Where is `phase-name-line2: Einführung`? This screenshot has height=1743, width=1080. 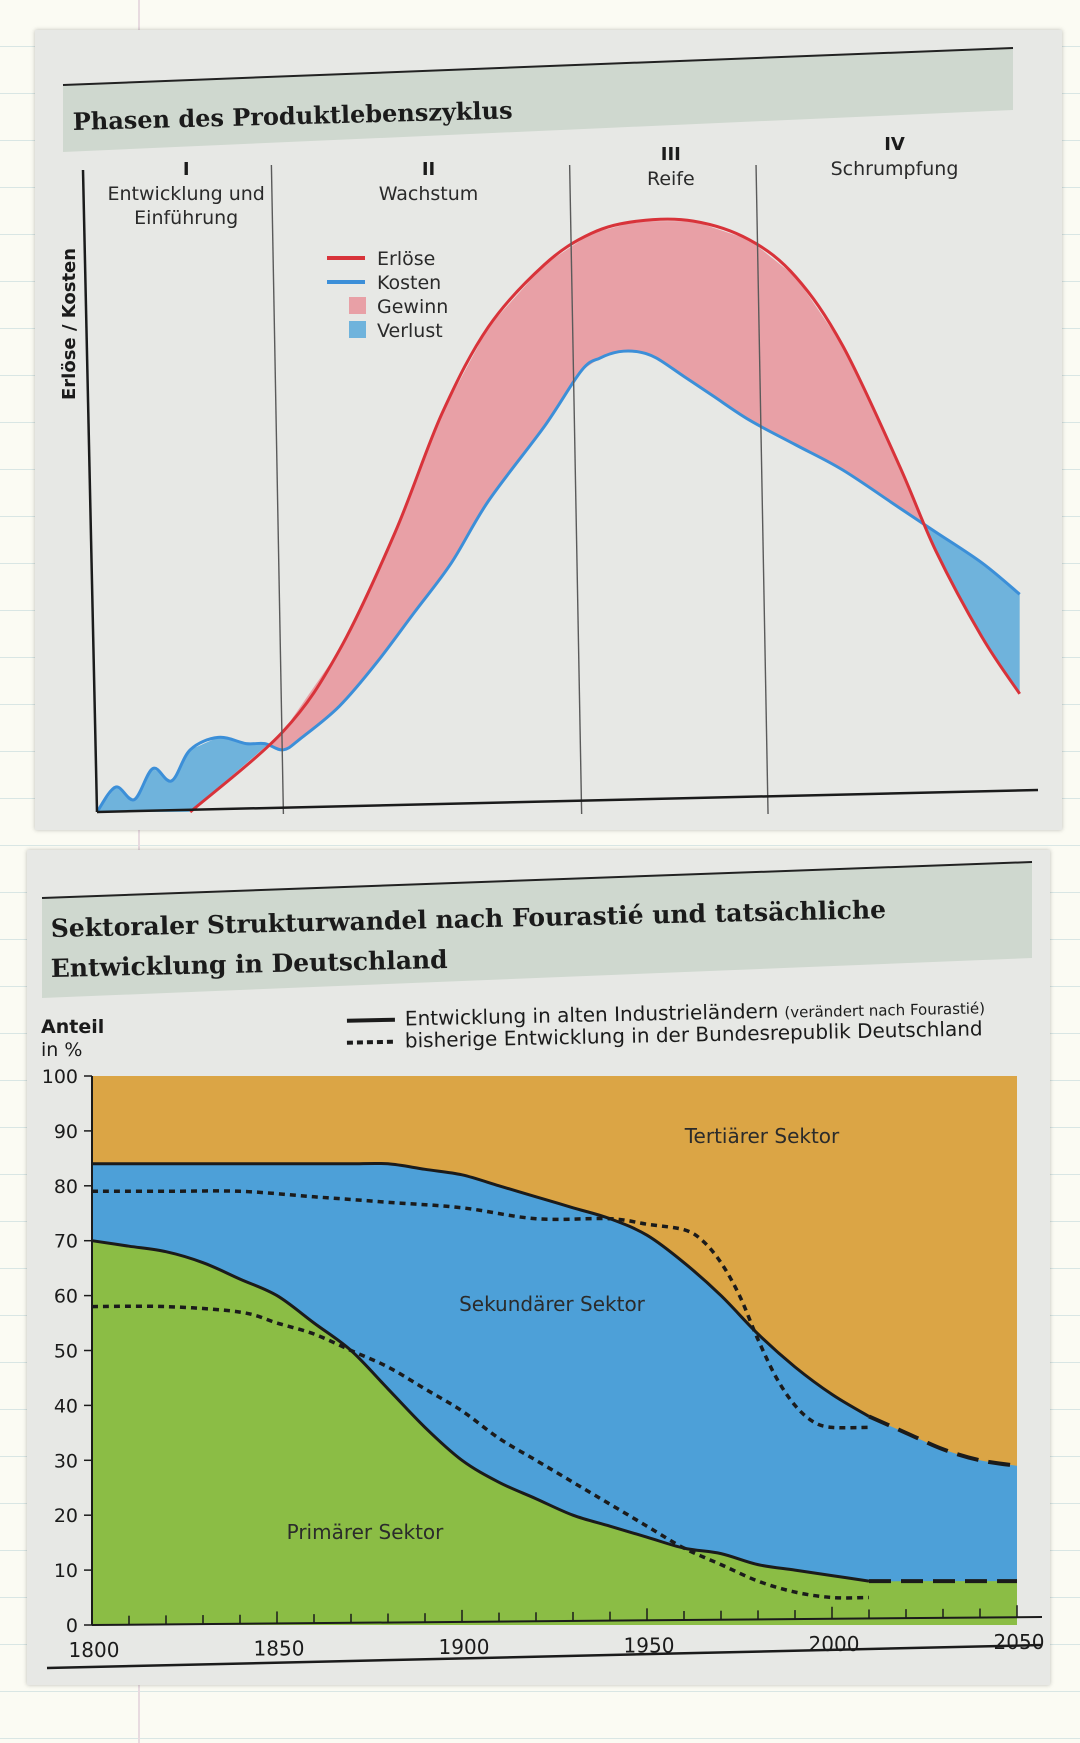
phase-name-line2: Einführung is located at coordinates (186, 218).